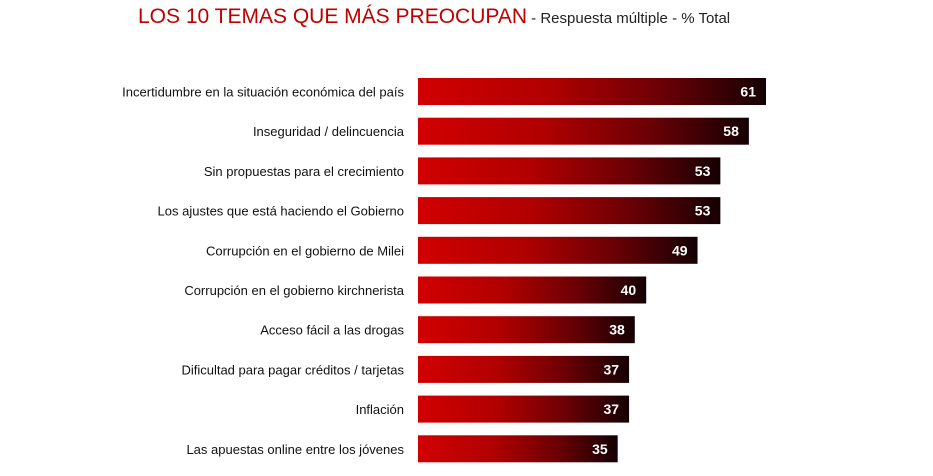 This screenshot has width=933, height=476. What do you see at coordinates (600, 449) in the screenshot?
I see `value-label: 35` at bounding box center [600, 449].